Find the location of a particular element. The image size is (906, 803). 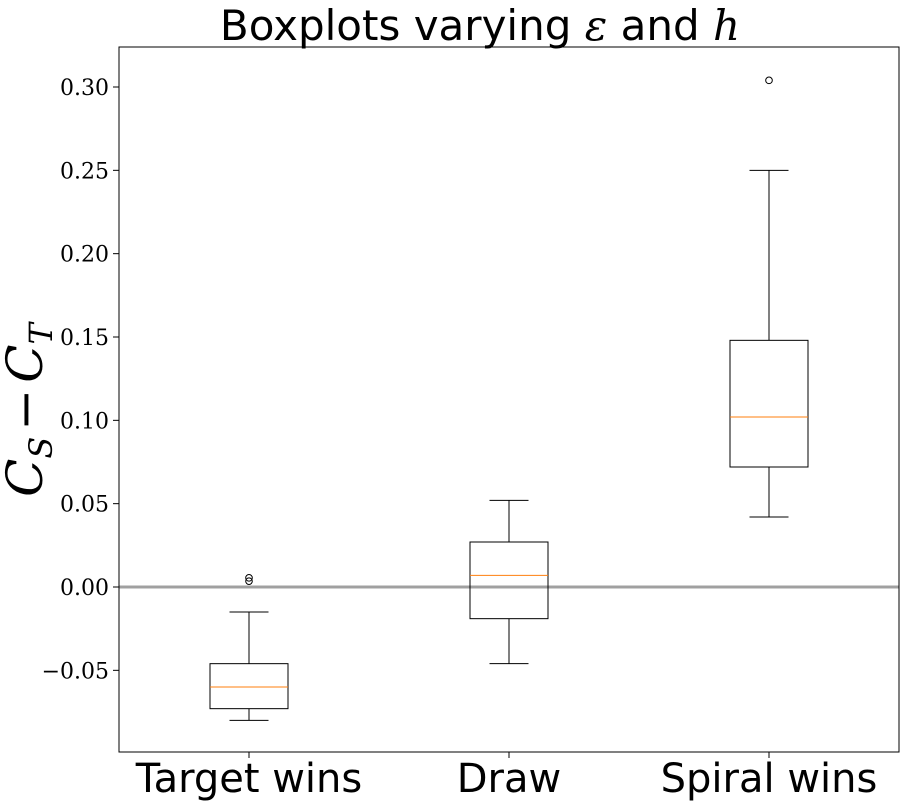

y-tick-label: 0.25 is located at coordinates (84, 171).